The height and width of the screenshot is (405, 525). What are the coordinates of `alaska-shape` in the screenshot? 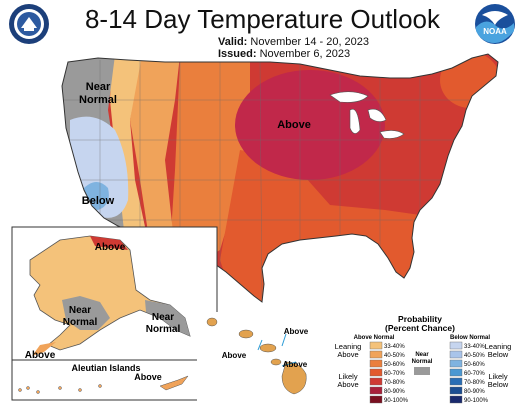 It's located at (110, 295).